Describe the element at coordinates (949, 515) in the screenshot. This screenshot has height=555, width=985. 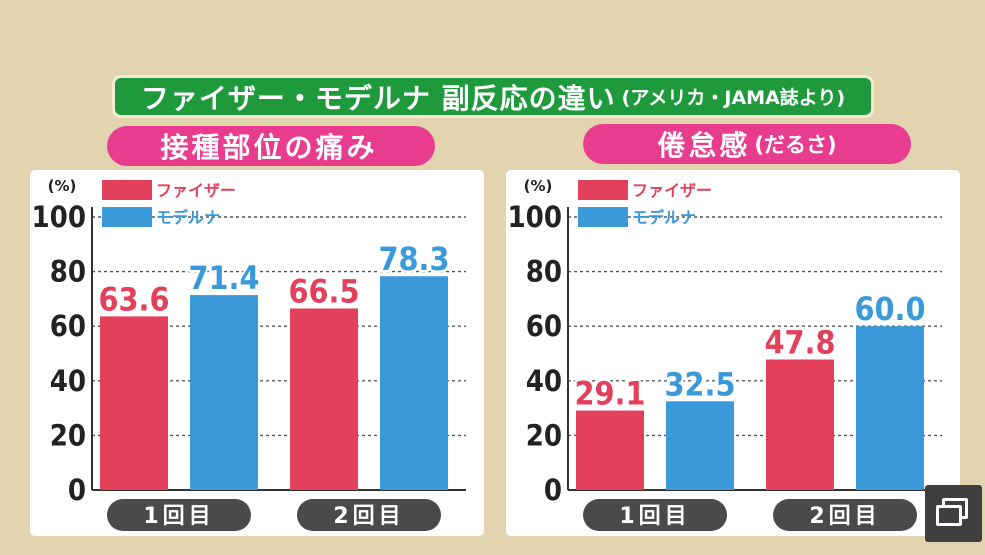
I see `window-front-shape` at that location.